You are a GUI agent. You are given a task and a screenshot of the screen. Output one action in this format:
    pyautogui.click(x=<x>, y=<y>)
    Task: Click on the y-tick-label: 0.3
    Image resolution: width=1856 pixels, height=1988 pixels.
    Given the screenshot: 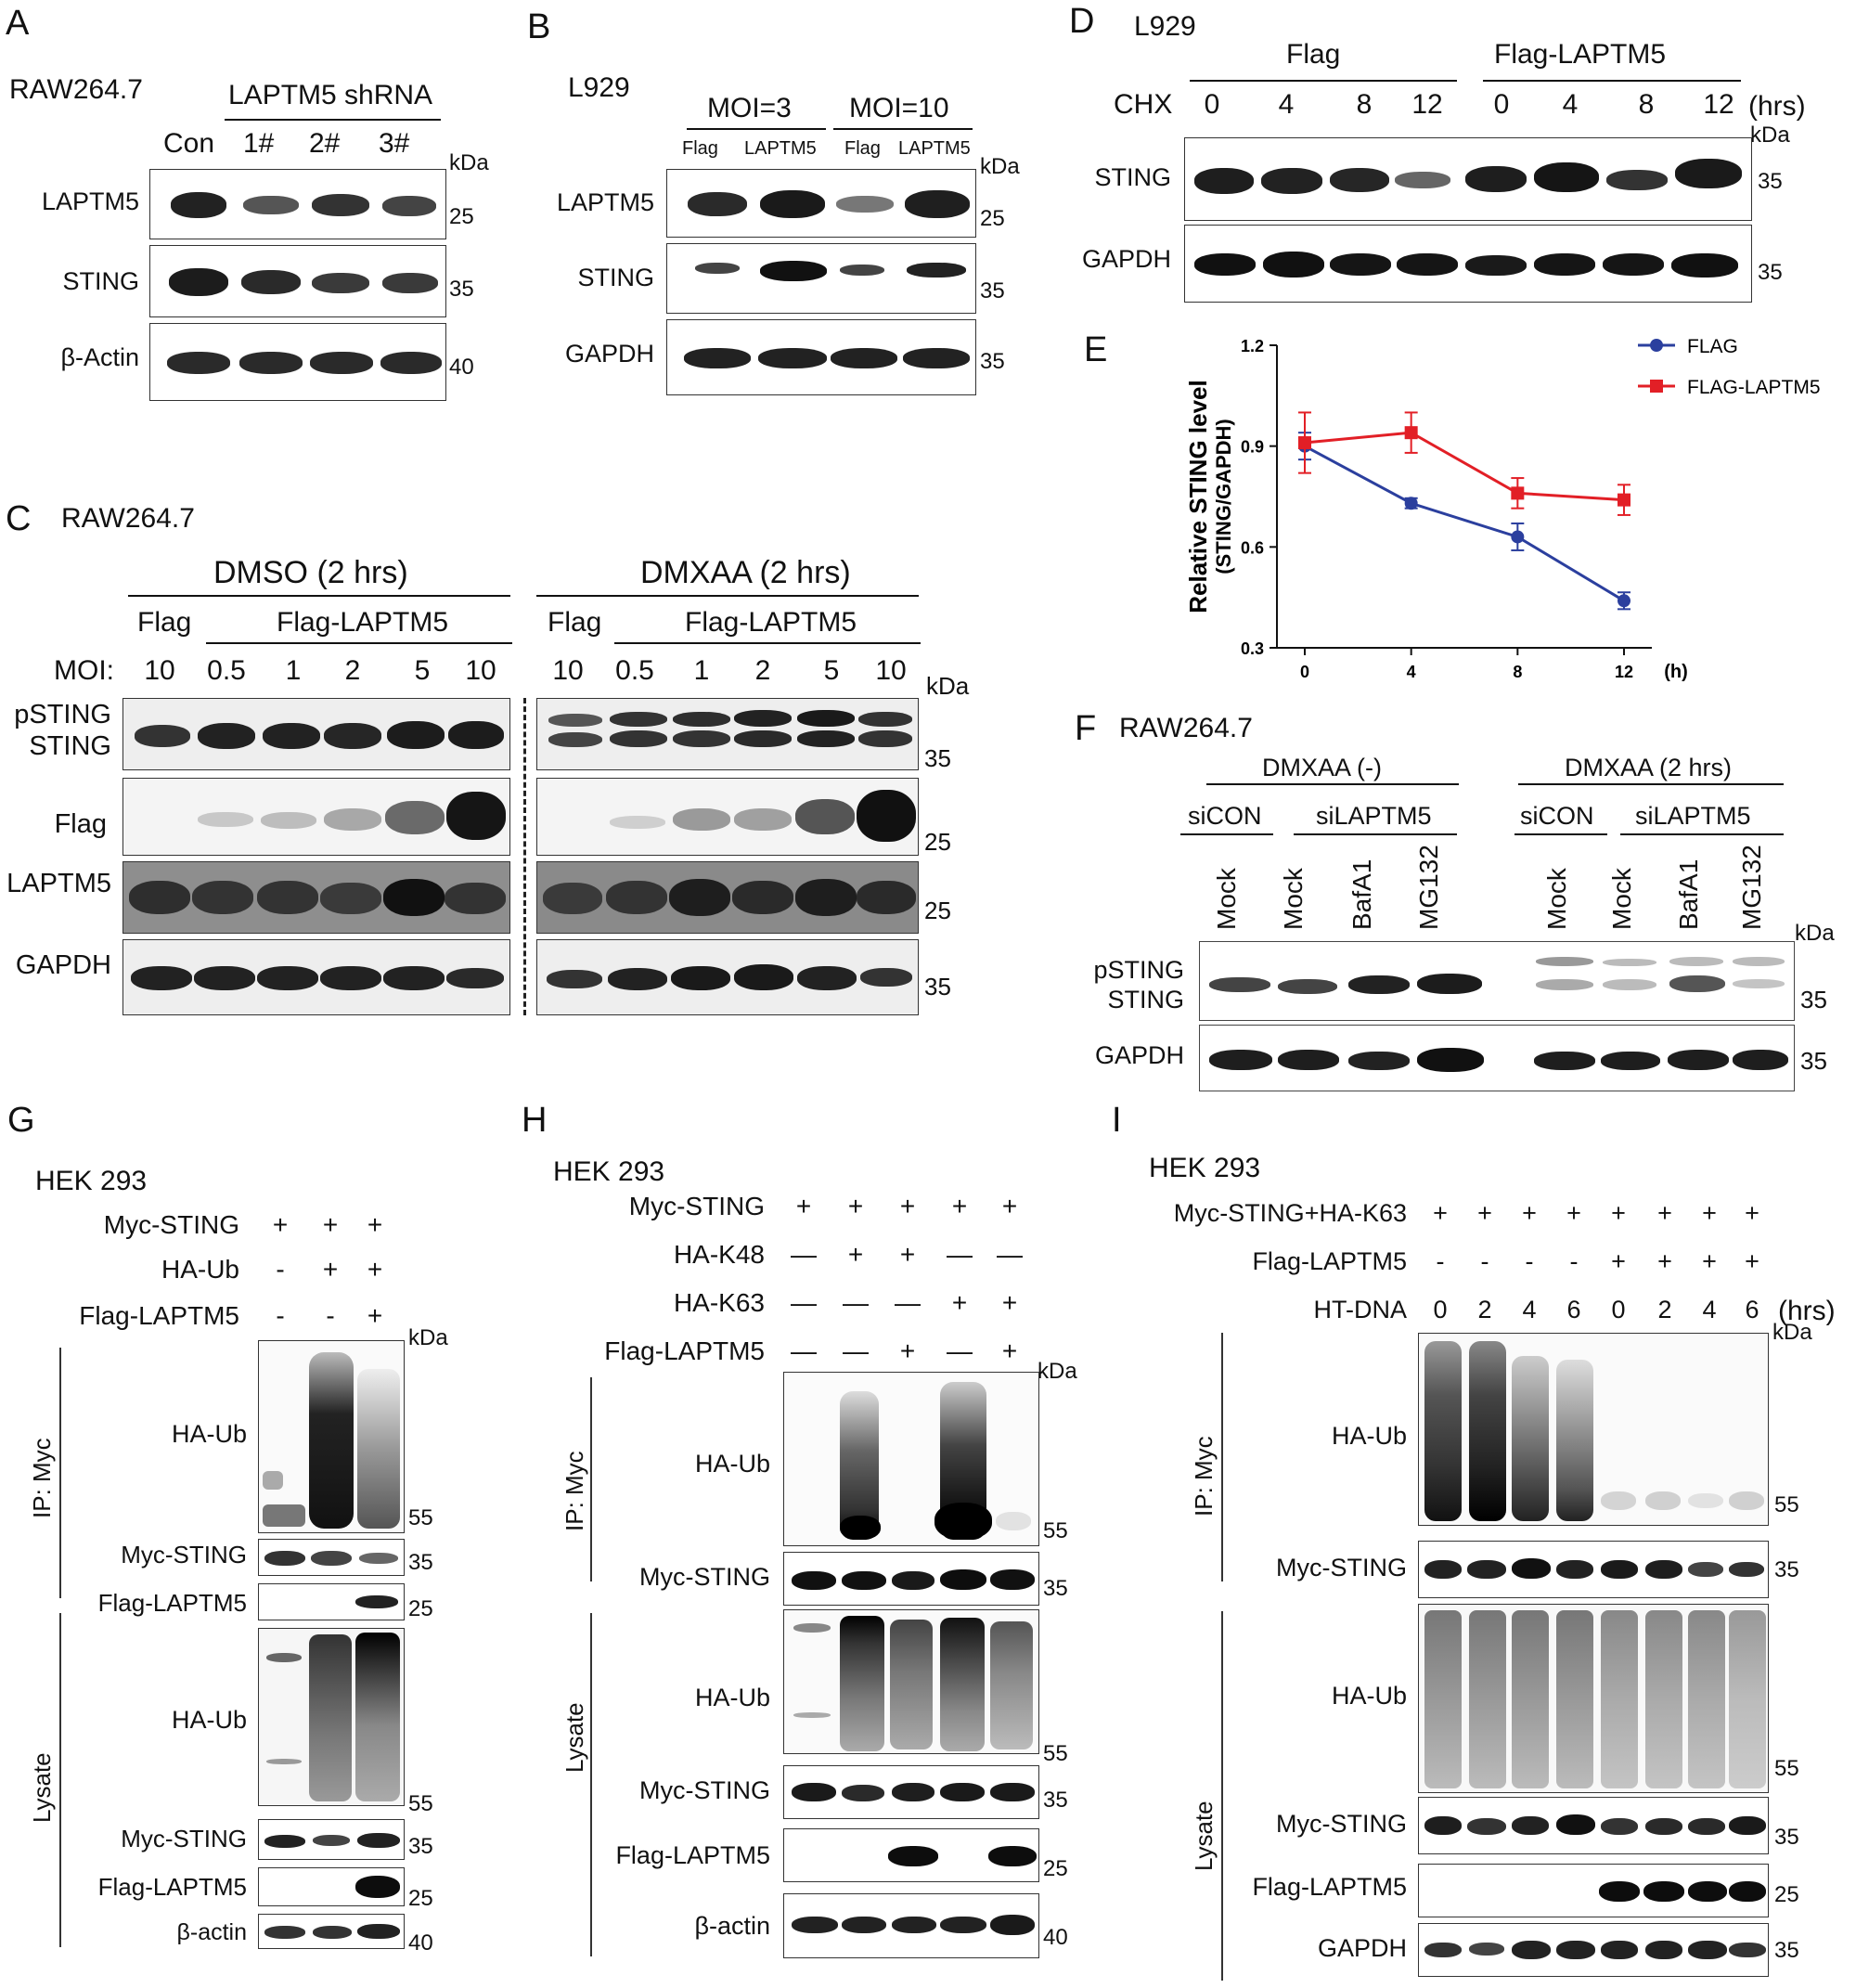 What is the action you would take?
    pyautogui.click(x=1253, y=648)
    